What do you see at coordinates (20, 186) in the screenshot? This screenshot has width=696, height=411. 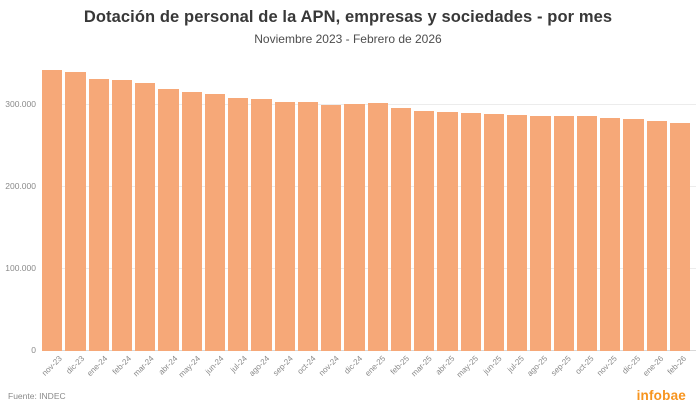 I see `y-tick-label: 200.000` at bounding box center [20, 186].